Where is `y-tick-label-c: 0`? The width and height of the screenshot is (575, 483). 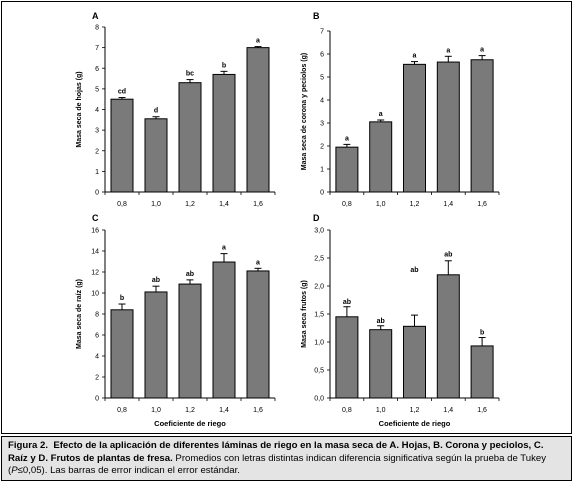
y-tick-label-c: 0 is located at coordinates (97, 399).